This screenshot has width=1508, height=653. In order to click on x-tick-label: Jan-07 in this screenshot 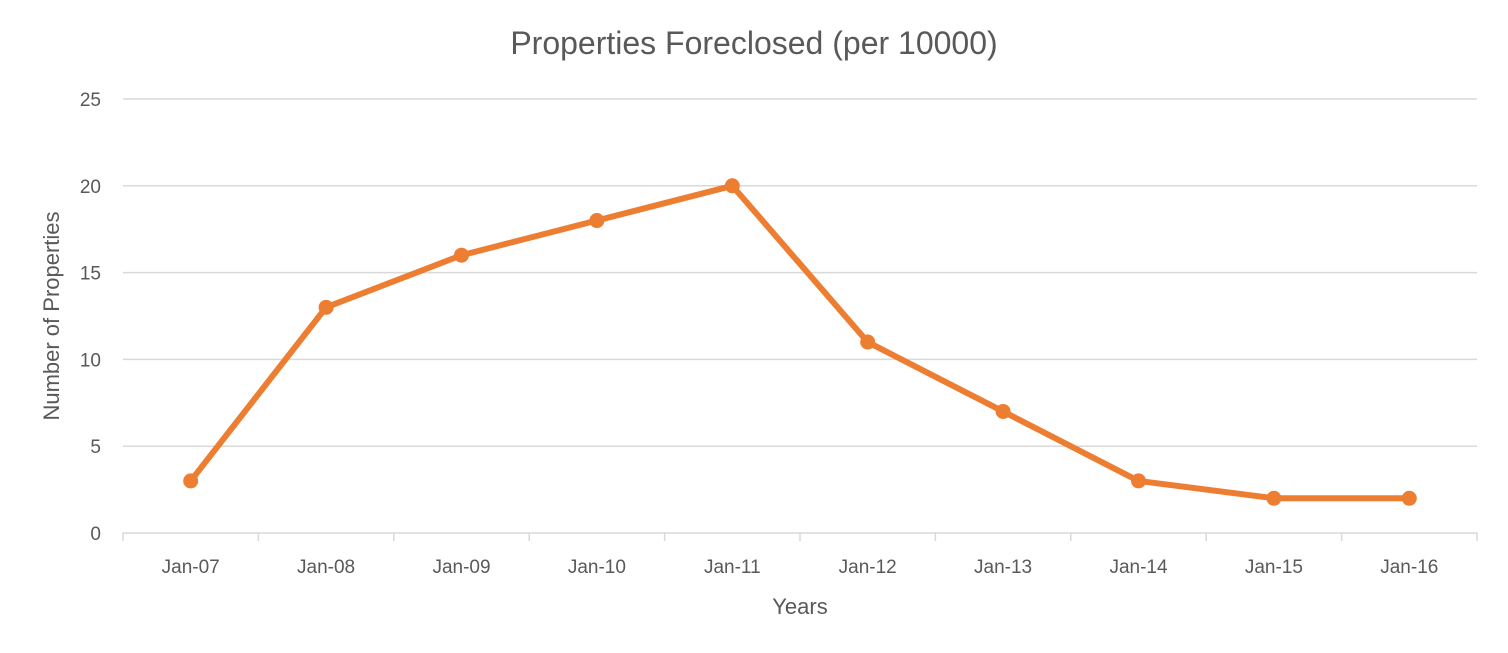, I will do `click(191, 567)`.